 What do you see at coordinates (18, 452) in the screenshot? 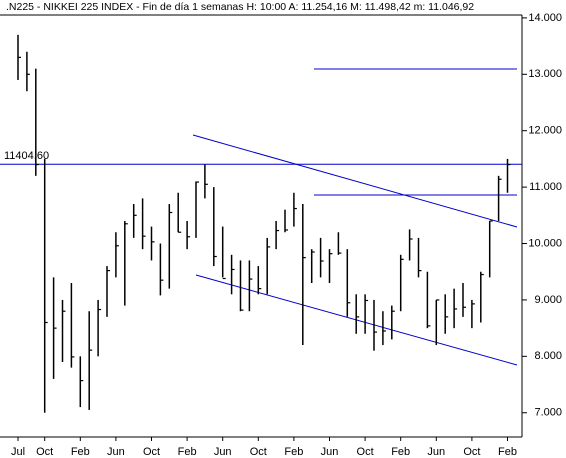
I see `x-tick-label: Jul` at bounding box center [18, 452].